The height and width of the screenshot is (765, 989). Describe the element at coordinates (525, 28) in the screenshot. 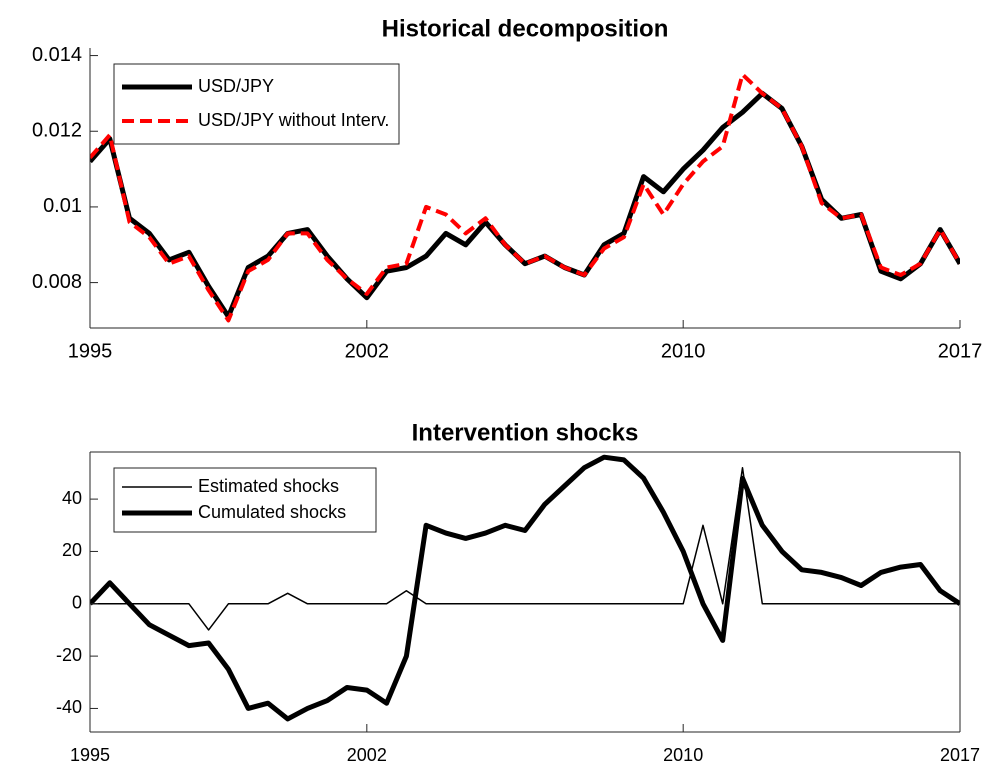

I see `chart-title: Historical decomposition` at that location.